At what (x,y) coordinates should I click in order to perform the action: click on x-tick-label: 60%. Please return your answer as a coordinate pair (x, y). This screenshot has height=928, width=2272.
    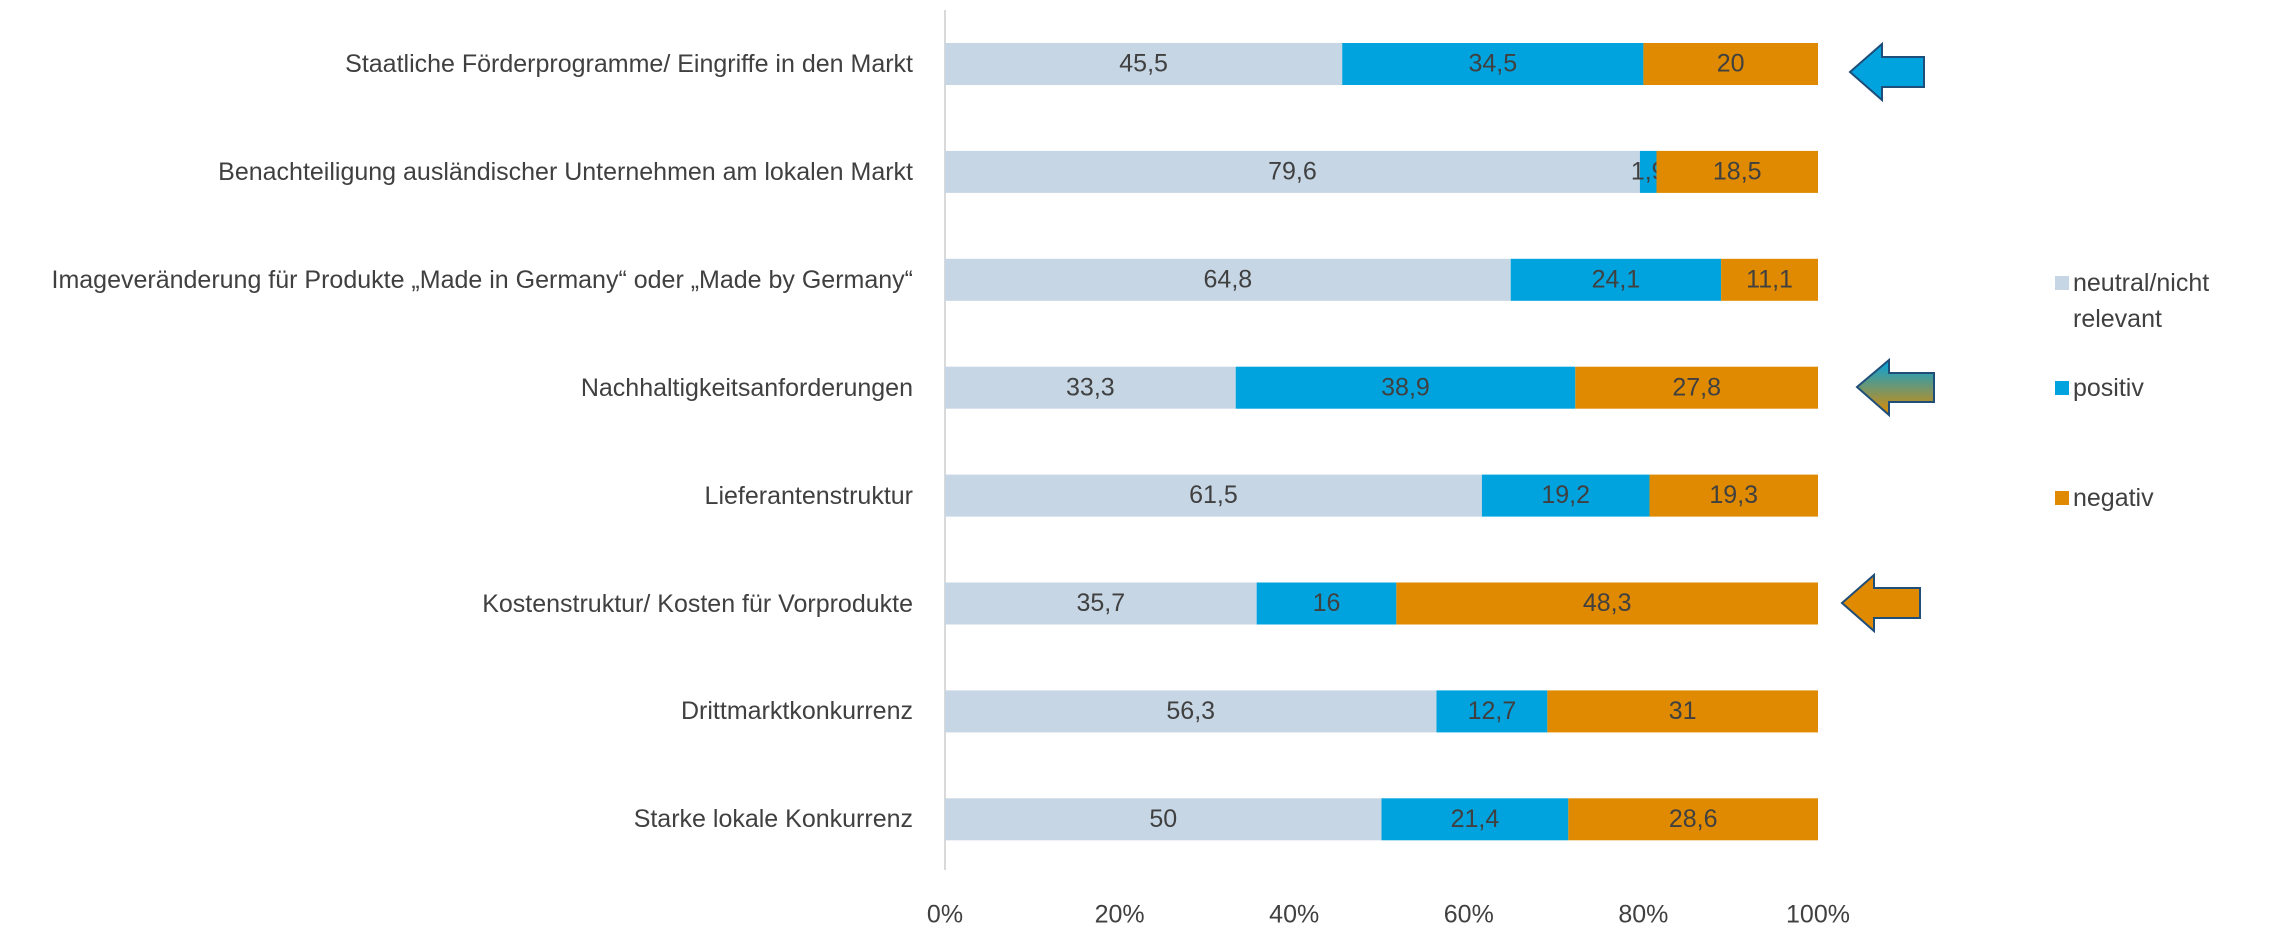
    Looking at the image, I should click on (1469, 914).